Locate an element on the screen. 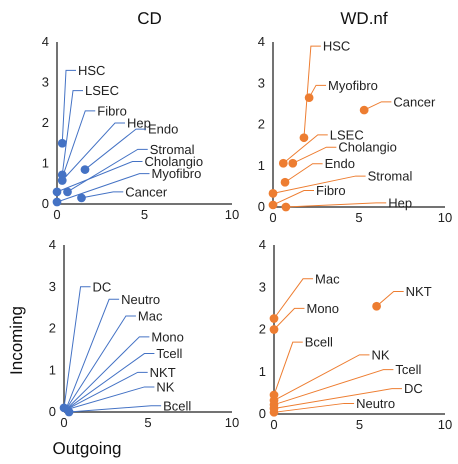 Image resolution: width=458 pixels, height=464 pixels. y-axis-title: Incoming is located at coordinates (16, 340).